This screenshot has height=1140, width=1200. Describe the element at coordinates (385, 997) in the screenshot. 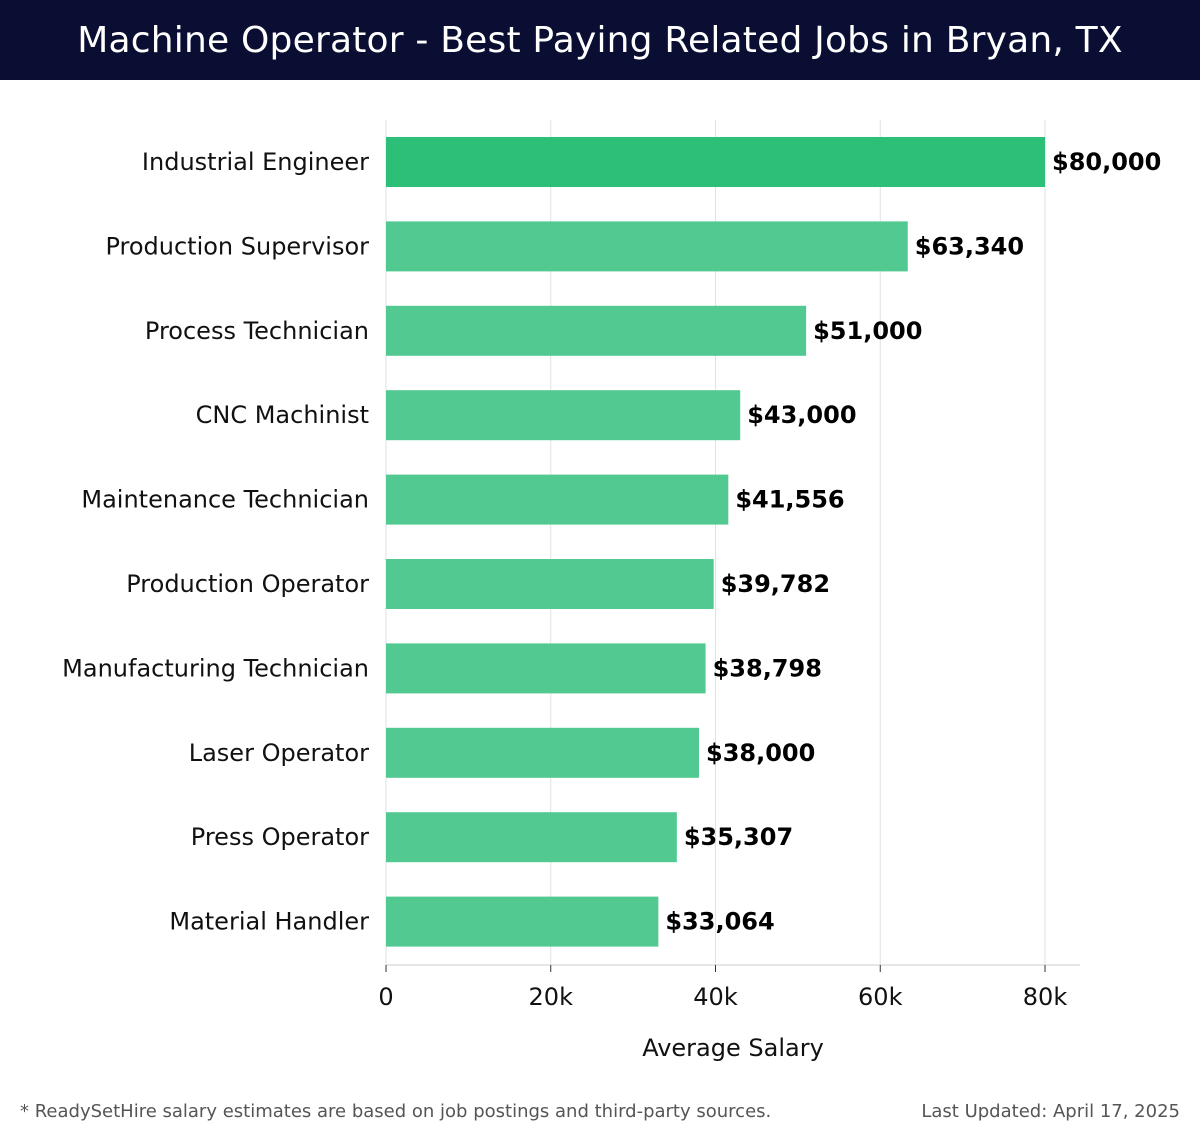

I see `x-tick-label: 0` at that location.